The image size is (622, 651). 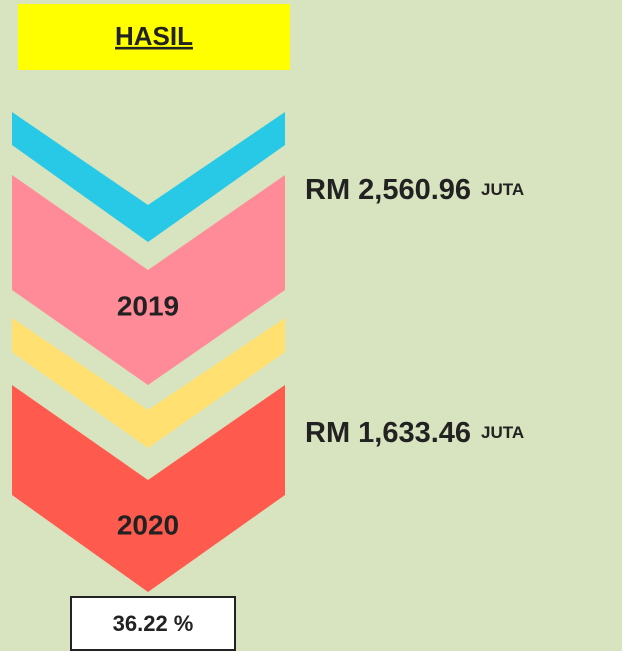 I want to click on change-box, so click(x=153, y=623).